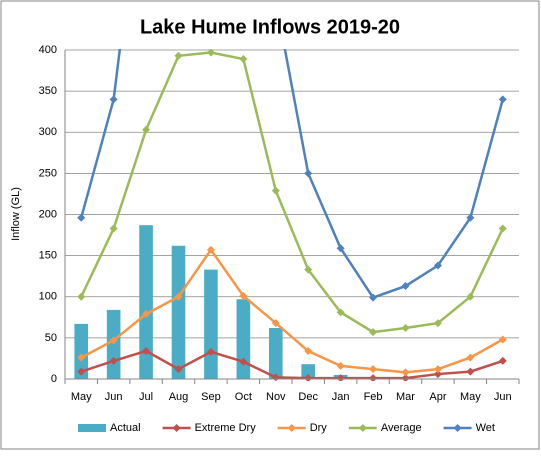  Describe the element at coordinates (292, 364) in the screenshot. I see `line` at that location.